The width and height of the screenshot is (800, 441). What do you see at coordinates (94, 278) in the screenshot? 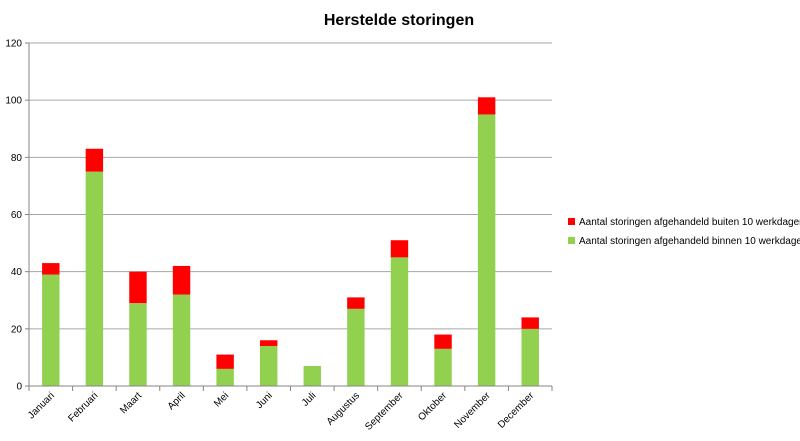
I see `bar-binnen-februari` at bounding box center [94, 278].